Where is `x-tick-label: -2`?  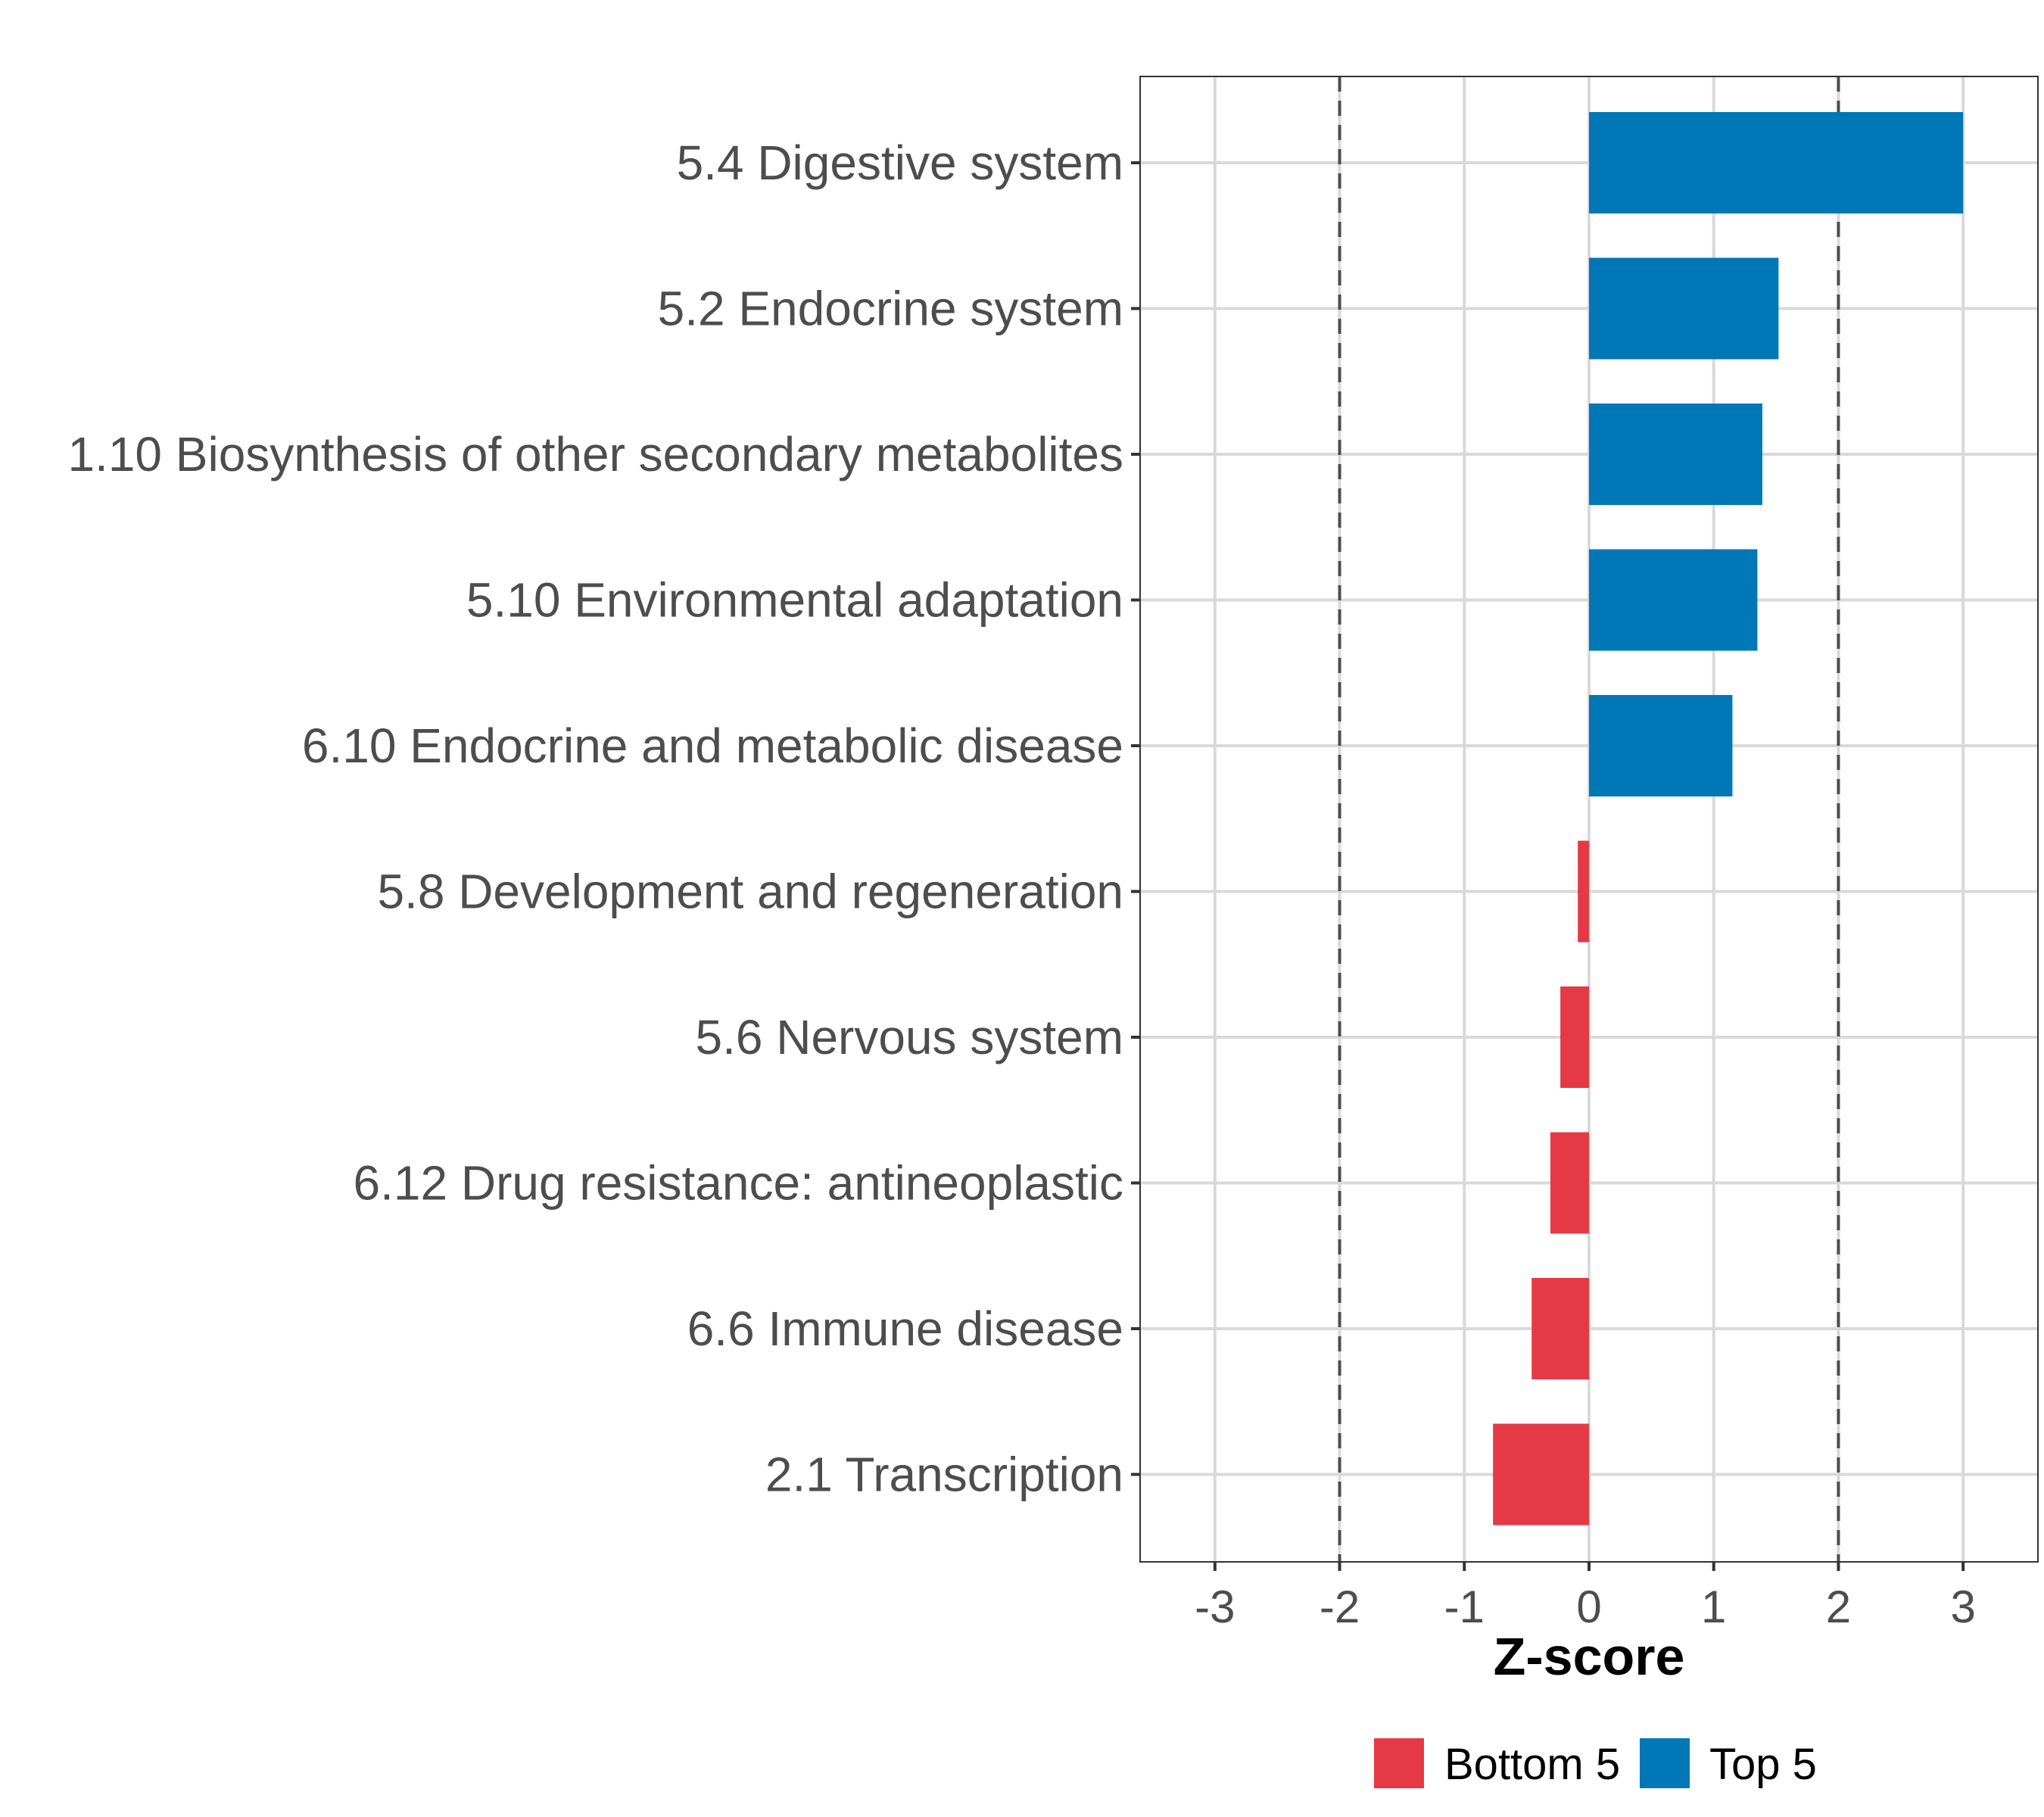 x-tick-label: -2 is located at coordinates (1340, 1607).